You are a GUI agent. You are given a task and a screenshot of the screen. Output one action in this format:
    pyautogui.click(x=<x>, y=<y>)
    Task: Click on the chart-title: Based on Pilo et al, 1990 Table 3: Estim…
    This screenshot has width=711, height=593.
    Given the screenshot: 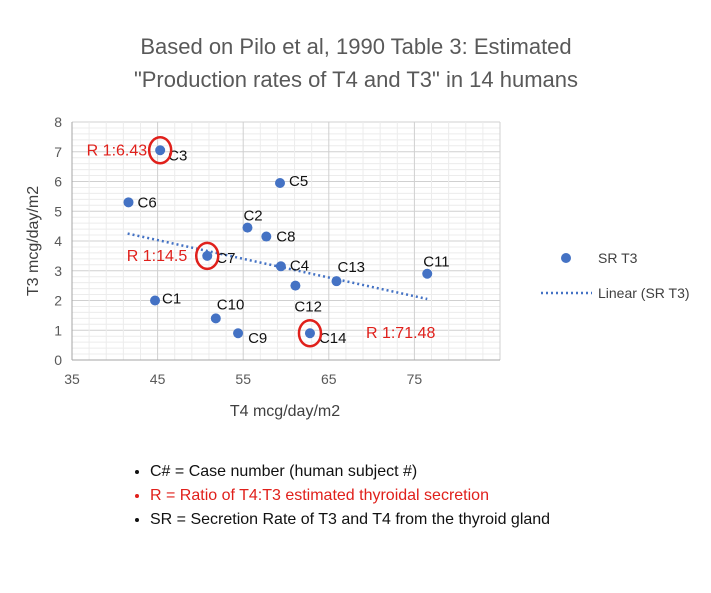 What is the action you would take?
    pyautogui.click(x=356, y=63)
    